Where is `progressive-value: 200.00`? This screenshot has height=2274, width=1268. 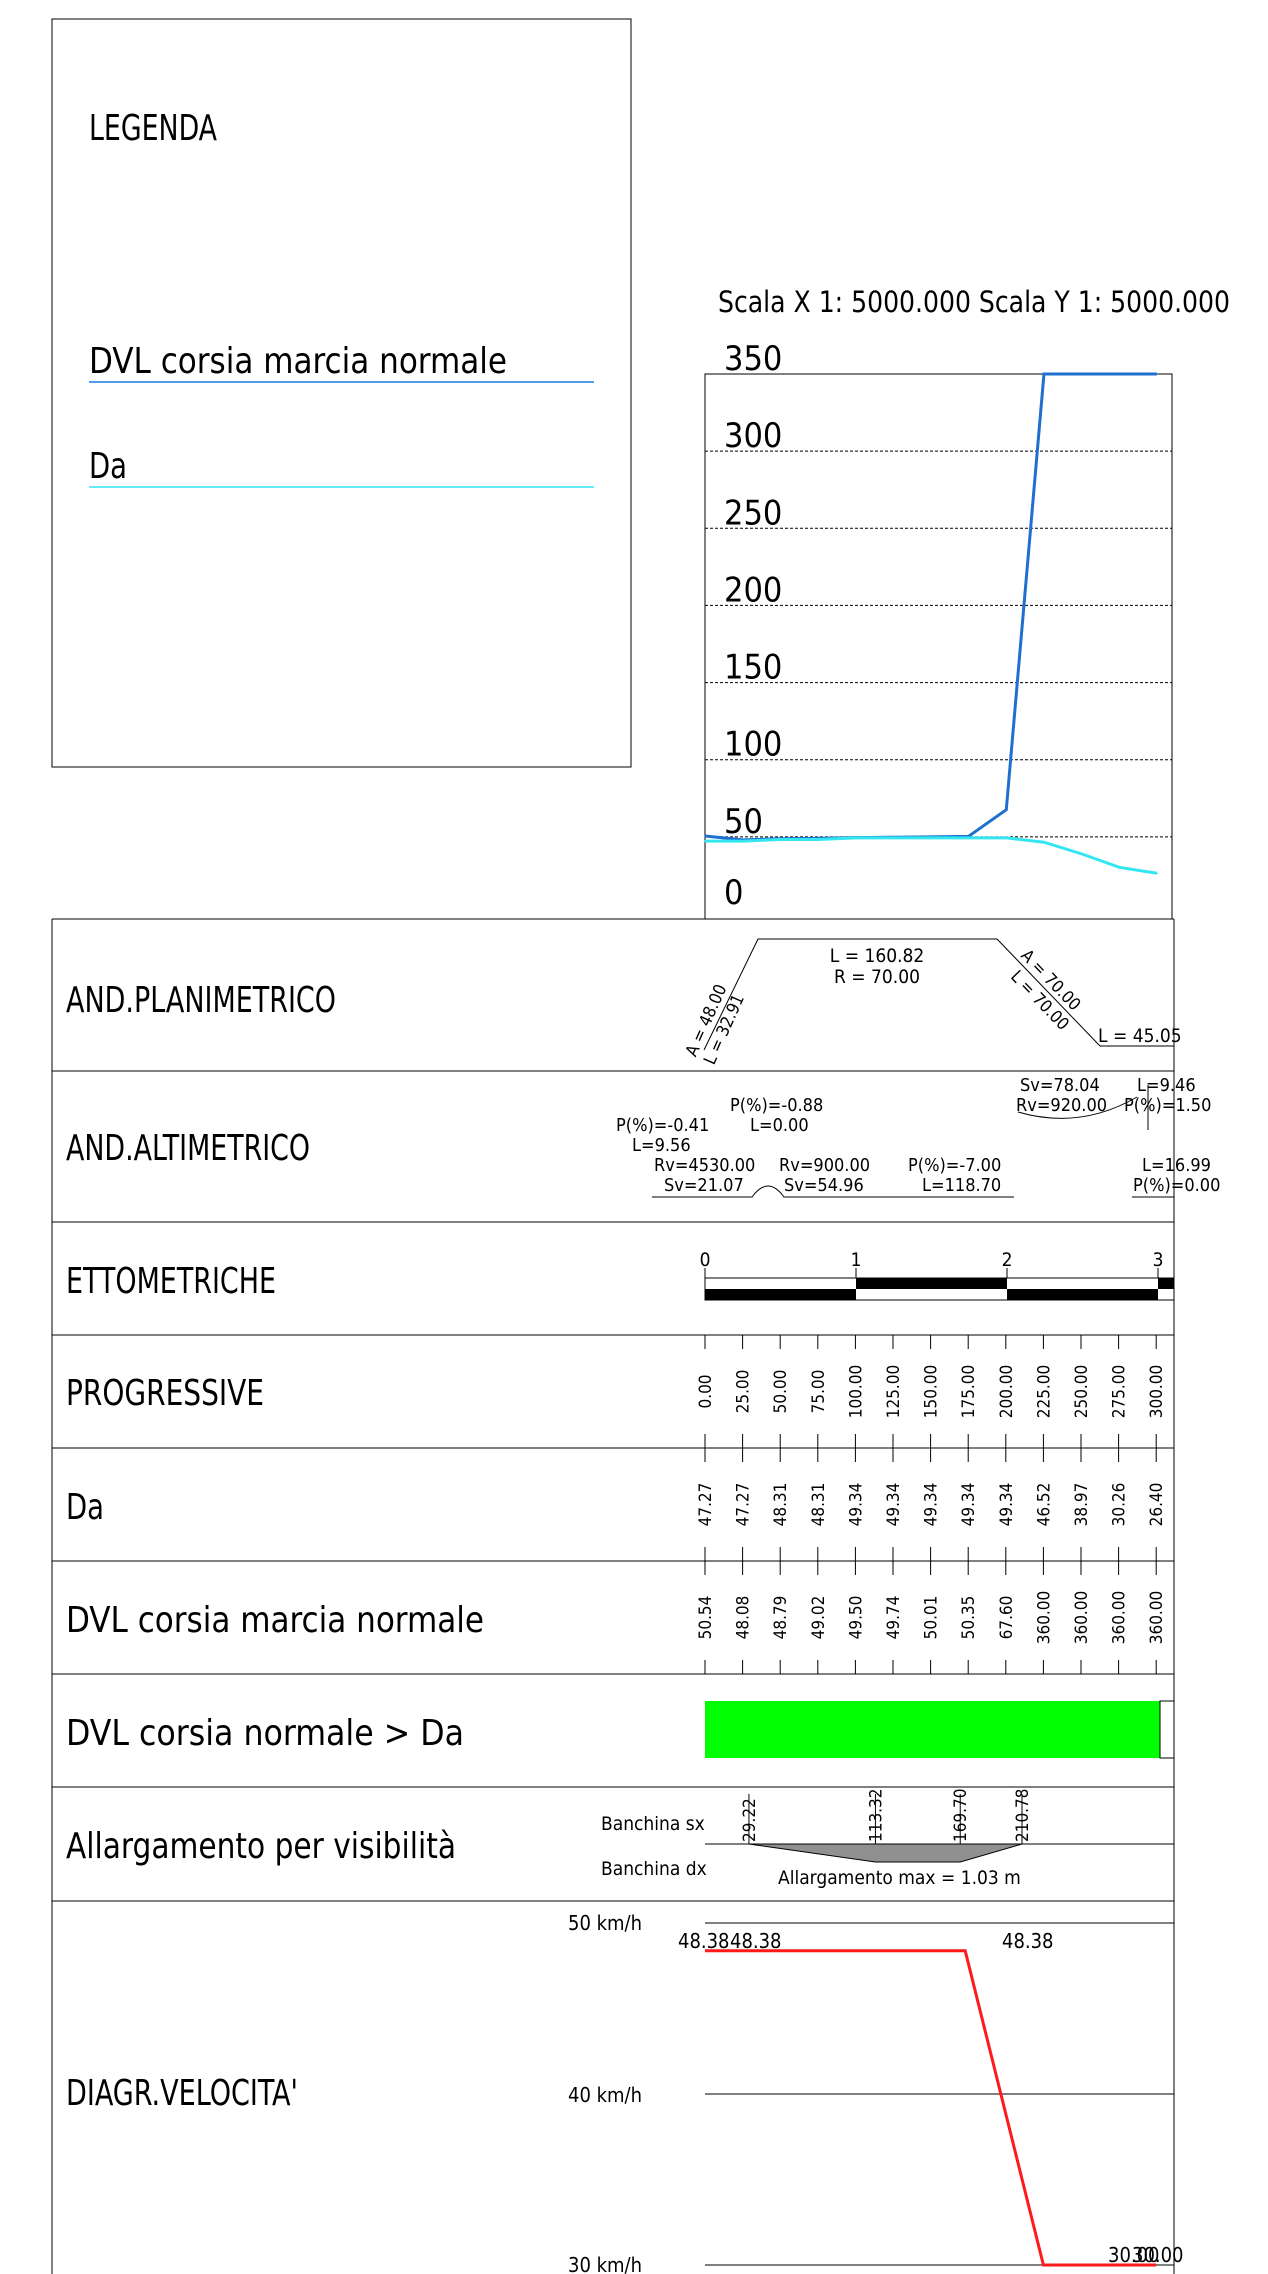 progressive-value: 200.00 is located at coordinates (1007, 1392).